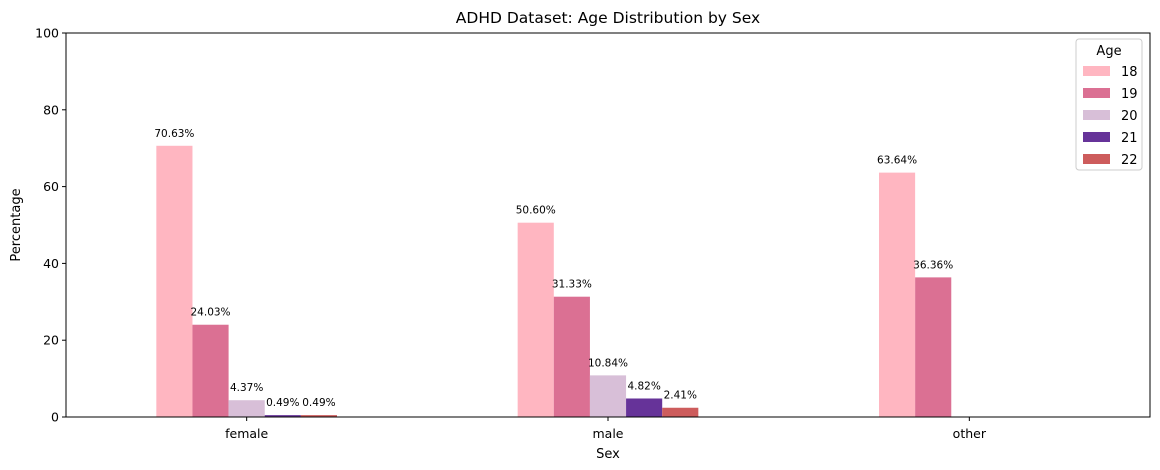  What do you see at coordinates (1129, 94) in the screenshot?
I see `legend-label: 19` at bounding box center [1129, 94].